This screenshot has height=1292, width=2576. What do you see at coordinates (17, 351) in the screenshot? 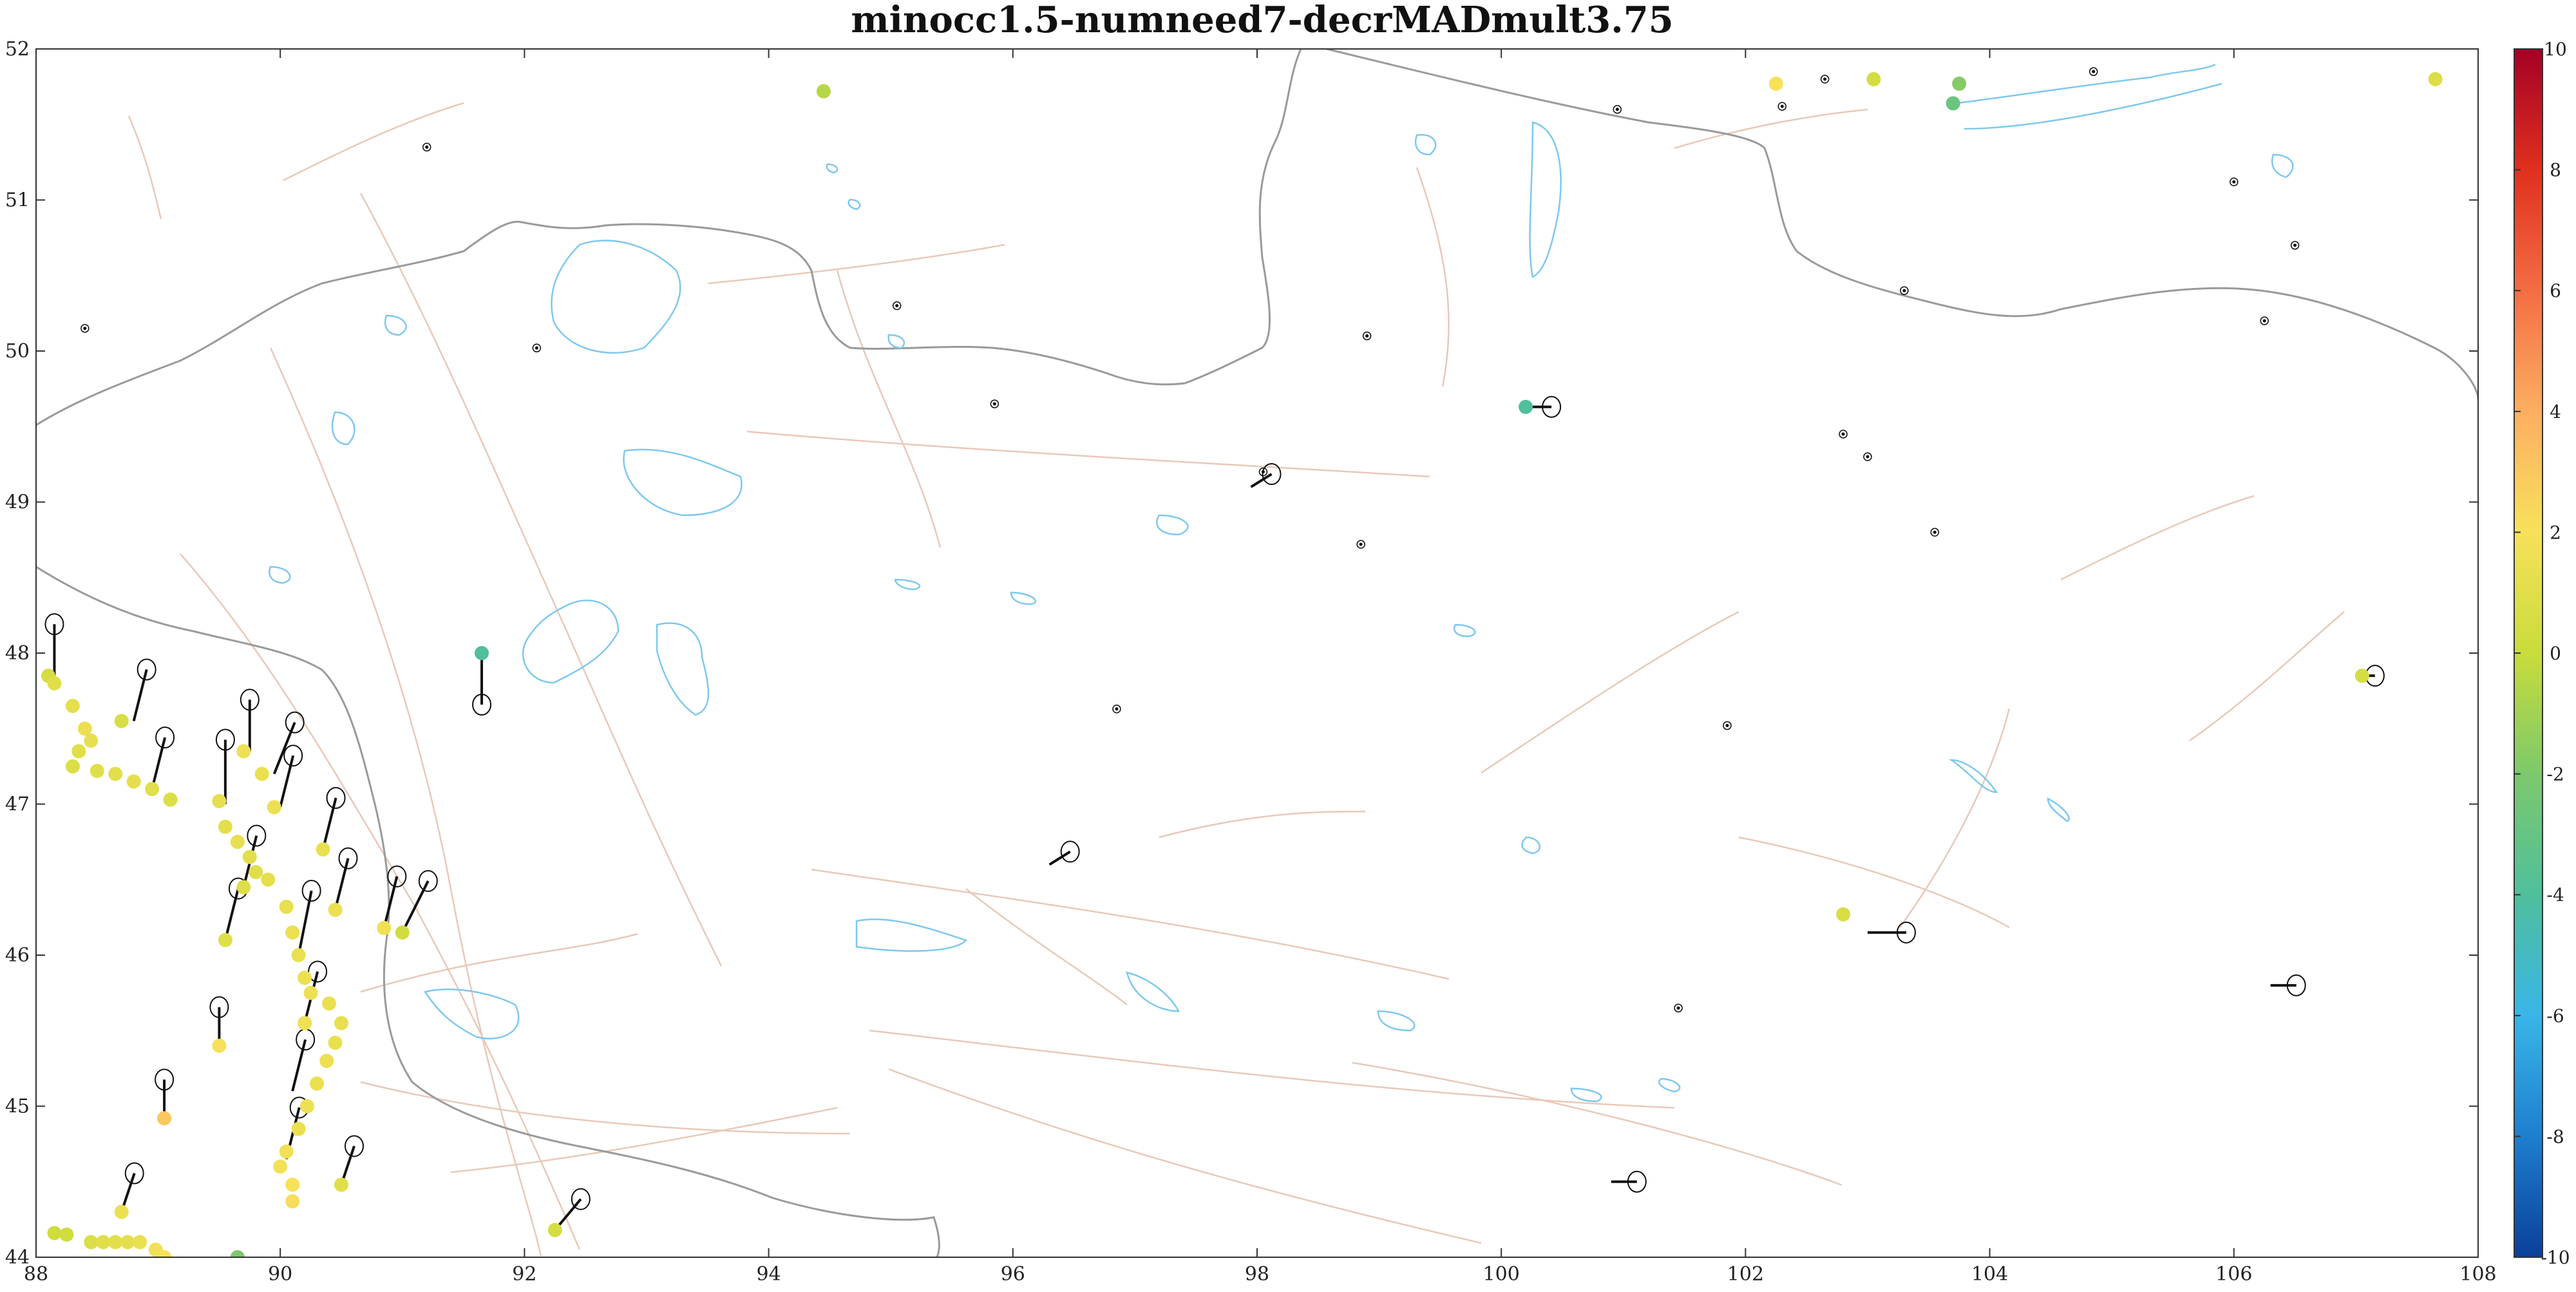
I see `y-tick-label: 50` at bounding box center [17, 351].